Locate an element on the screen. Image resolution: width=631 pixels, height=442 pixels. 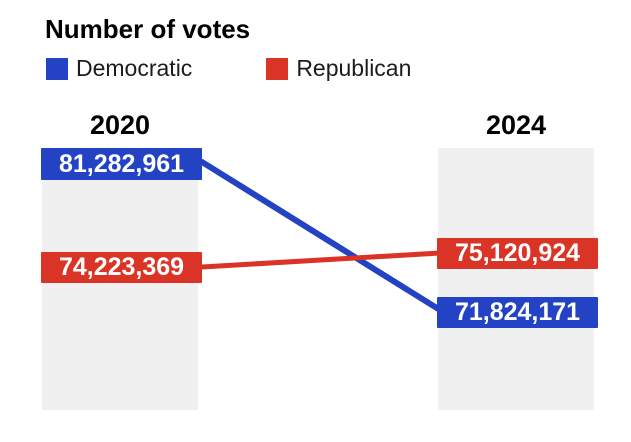
legend-item-republican: Republican is located at coordinates (338, 68).